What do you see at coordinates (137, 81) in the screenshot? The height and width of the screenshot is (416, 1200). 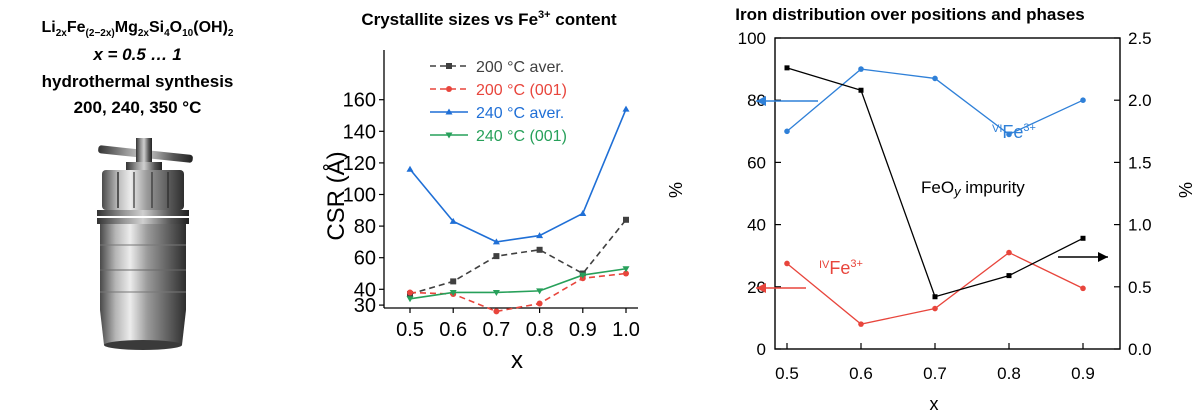 I see `method-label: hydrothermal synthesis` at bounding box center [137, 81].